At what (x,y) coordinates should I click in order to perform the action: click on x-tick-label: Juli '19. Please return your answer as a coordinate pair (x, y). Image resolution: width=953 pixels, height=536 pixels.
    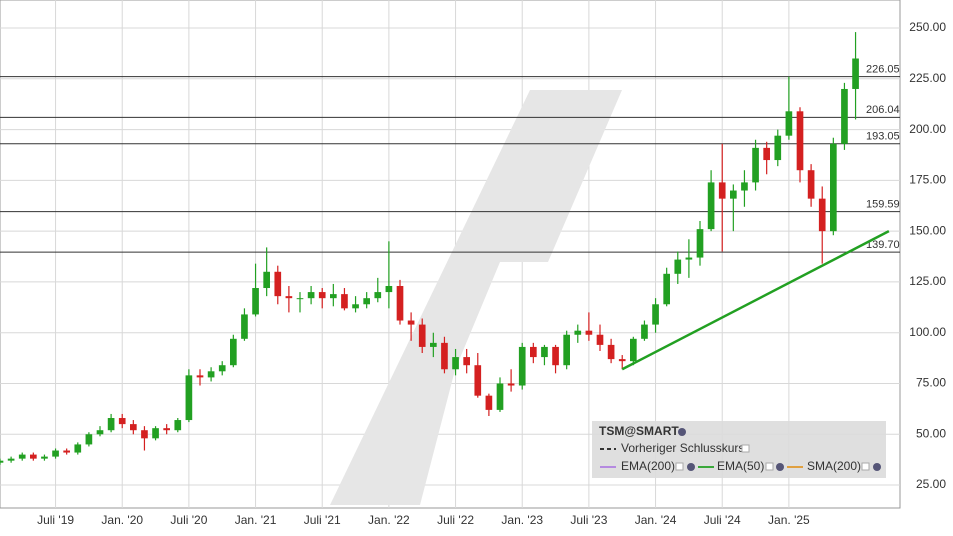
    Looking at the image, I should click on (55, 520).